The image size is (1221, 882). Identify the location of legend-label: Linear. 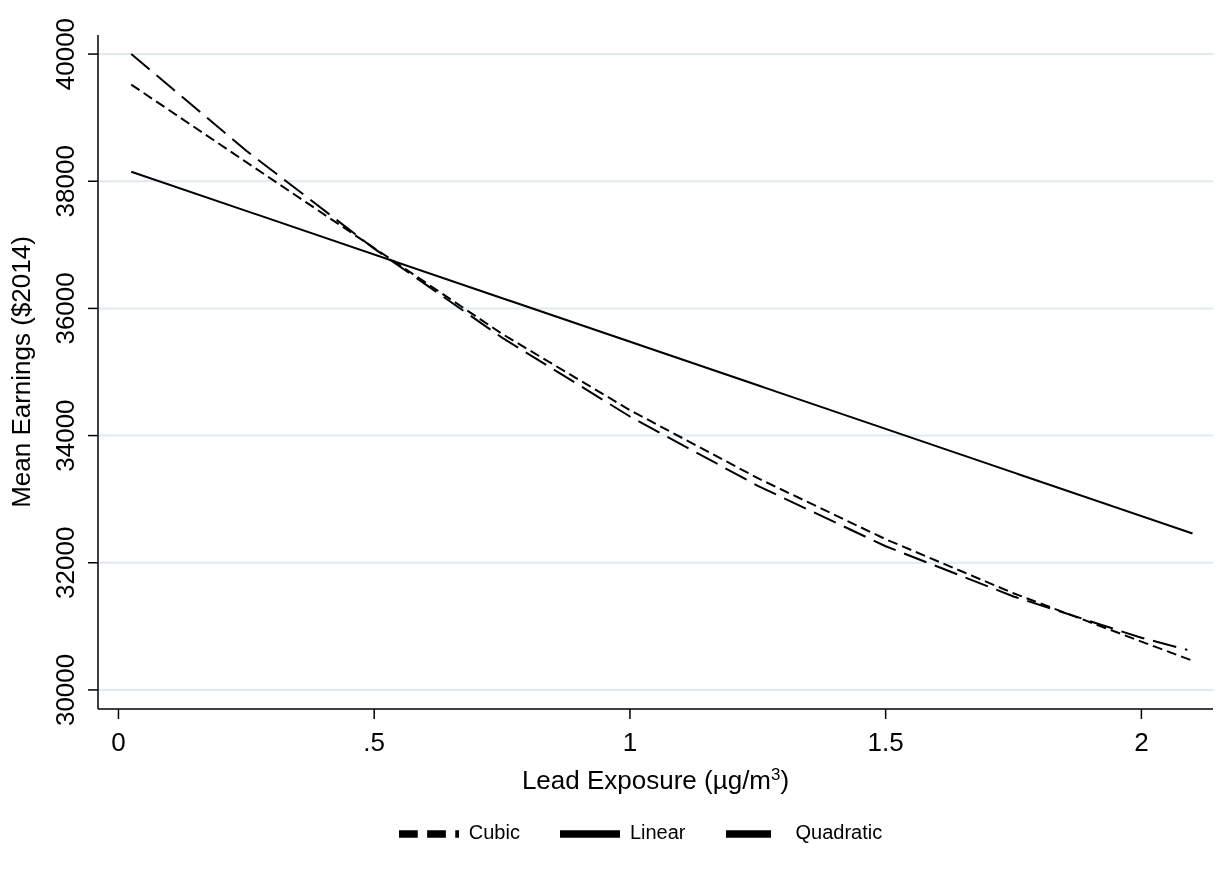
(657, 832).